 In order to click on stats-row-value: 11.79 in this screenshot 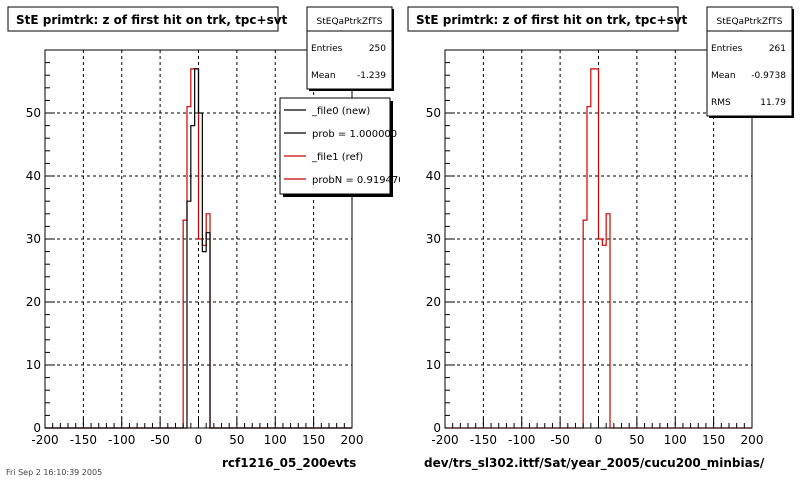, I will do `click(773, 103)`.